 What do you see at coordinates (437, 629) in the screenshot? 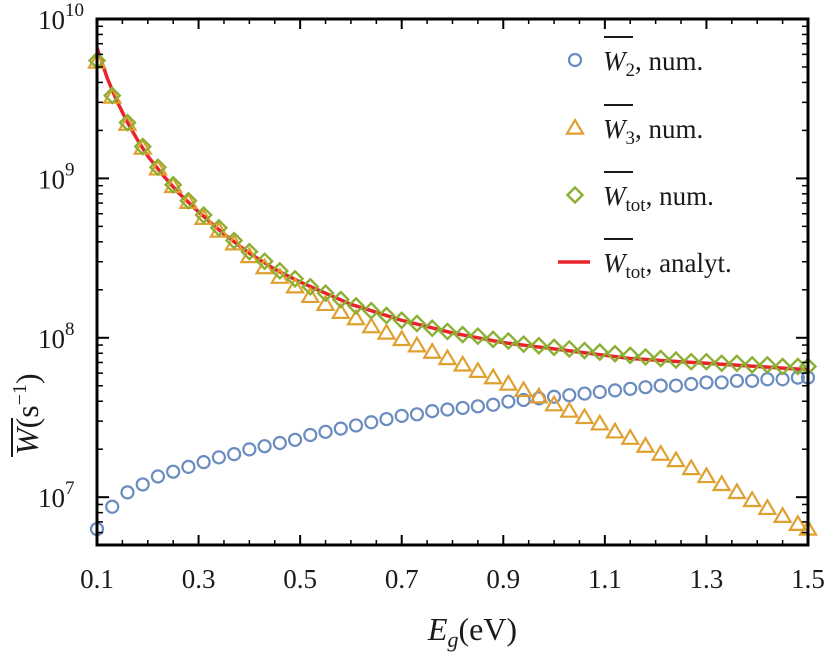
I see `x-axis-label-main: E` at bounding box center [437, 629].